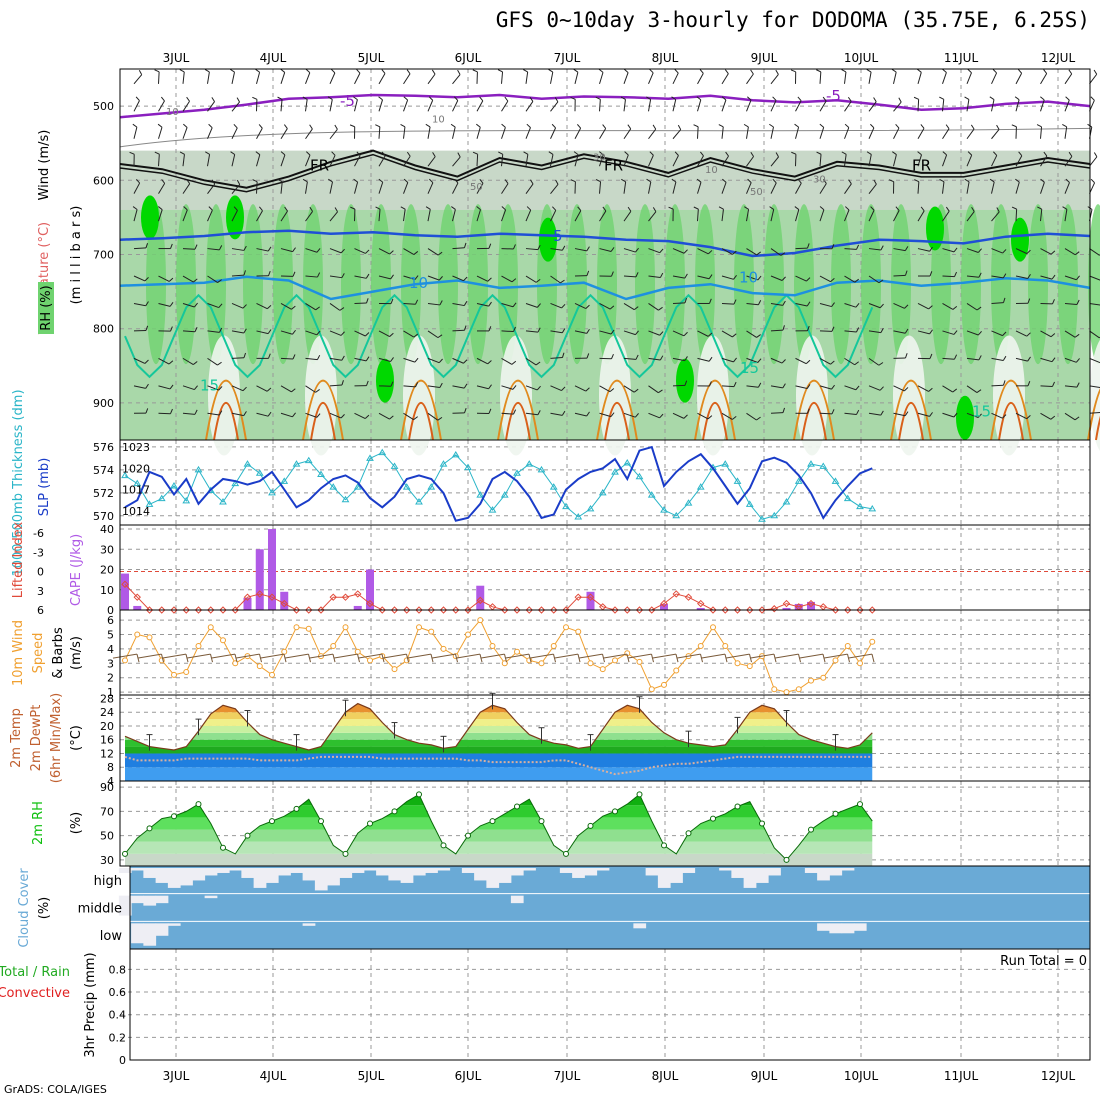 Image resolution: width=1100 pixels, height=1100 pixels. I want to click on date-label-bottom: 11JUL, so click(961, 1076).